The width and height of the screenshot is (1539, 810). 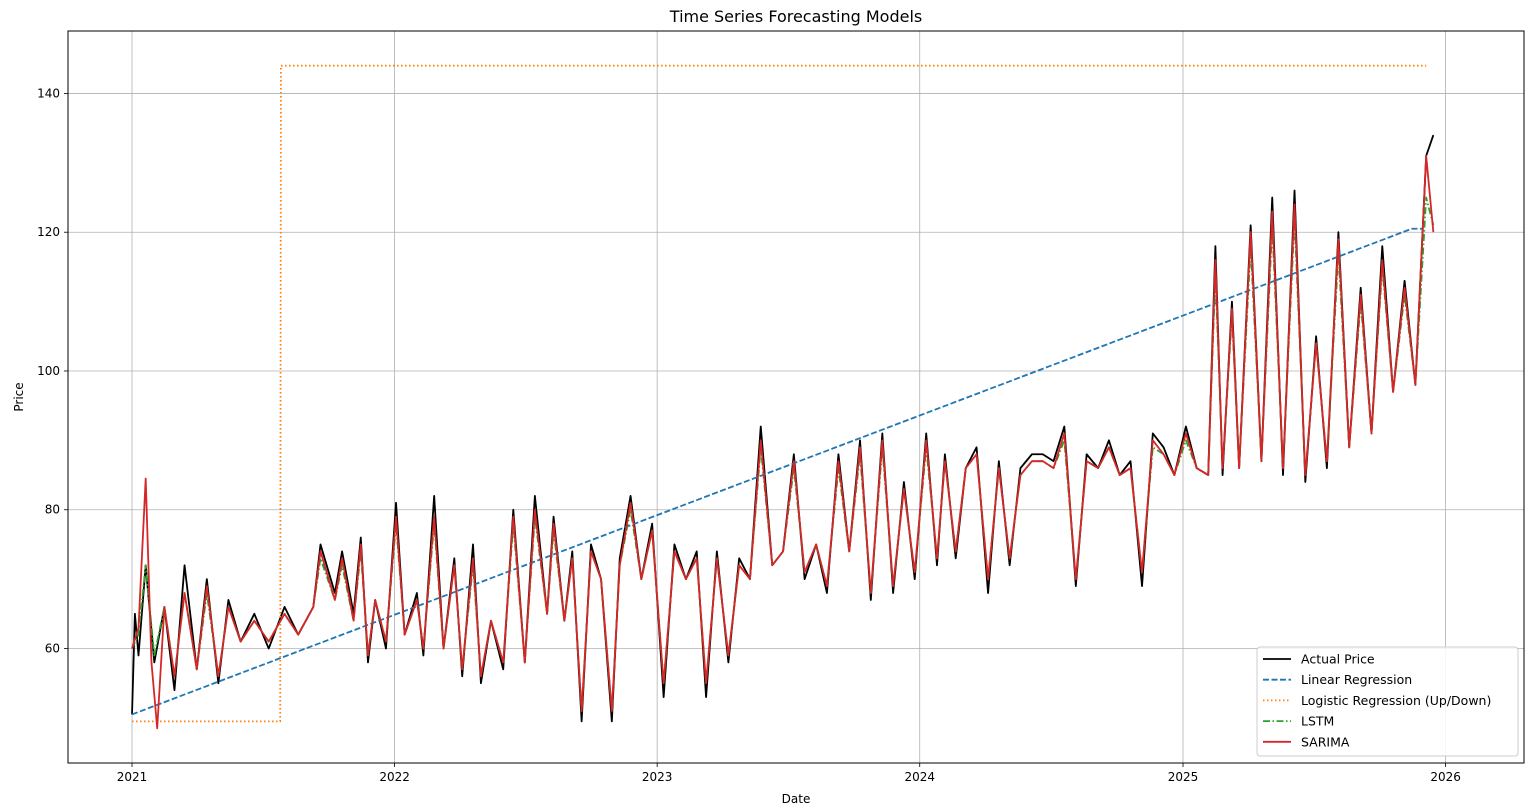 What do you see at coordinates (795, 16) in the screenshot?
I see `chart-title: Time Series Forecasting Models` at bounding box center [795, 16].